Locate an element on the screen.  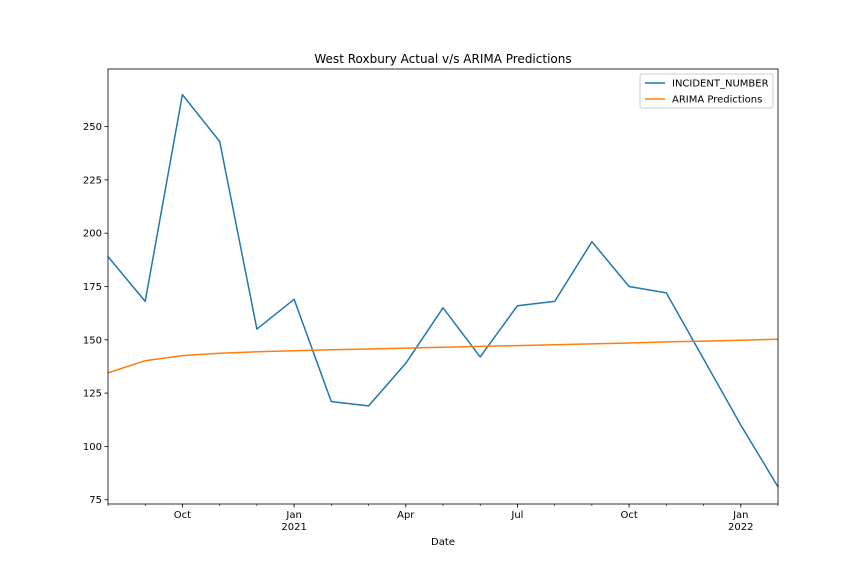
x-tick-sublabel-2: 2021 is located at coordinates (293, 527).